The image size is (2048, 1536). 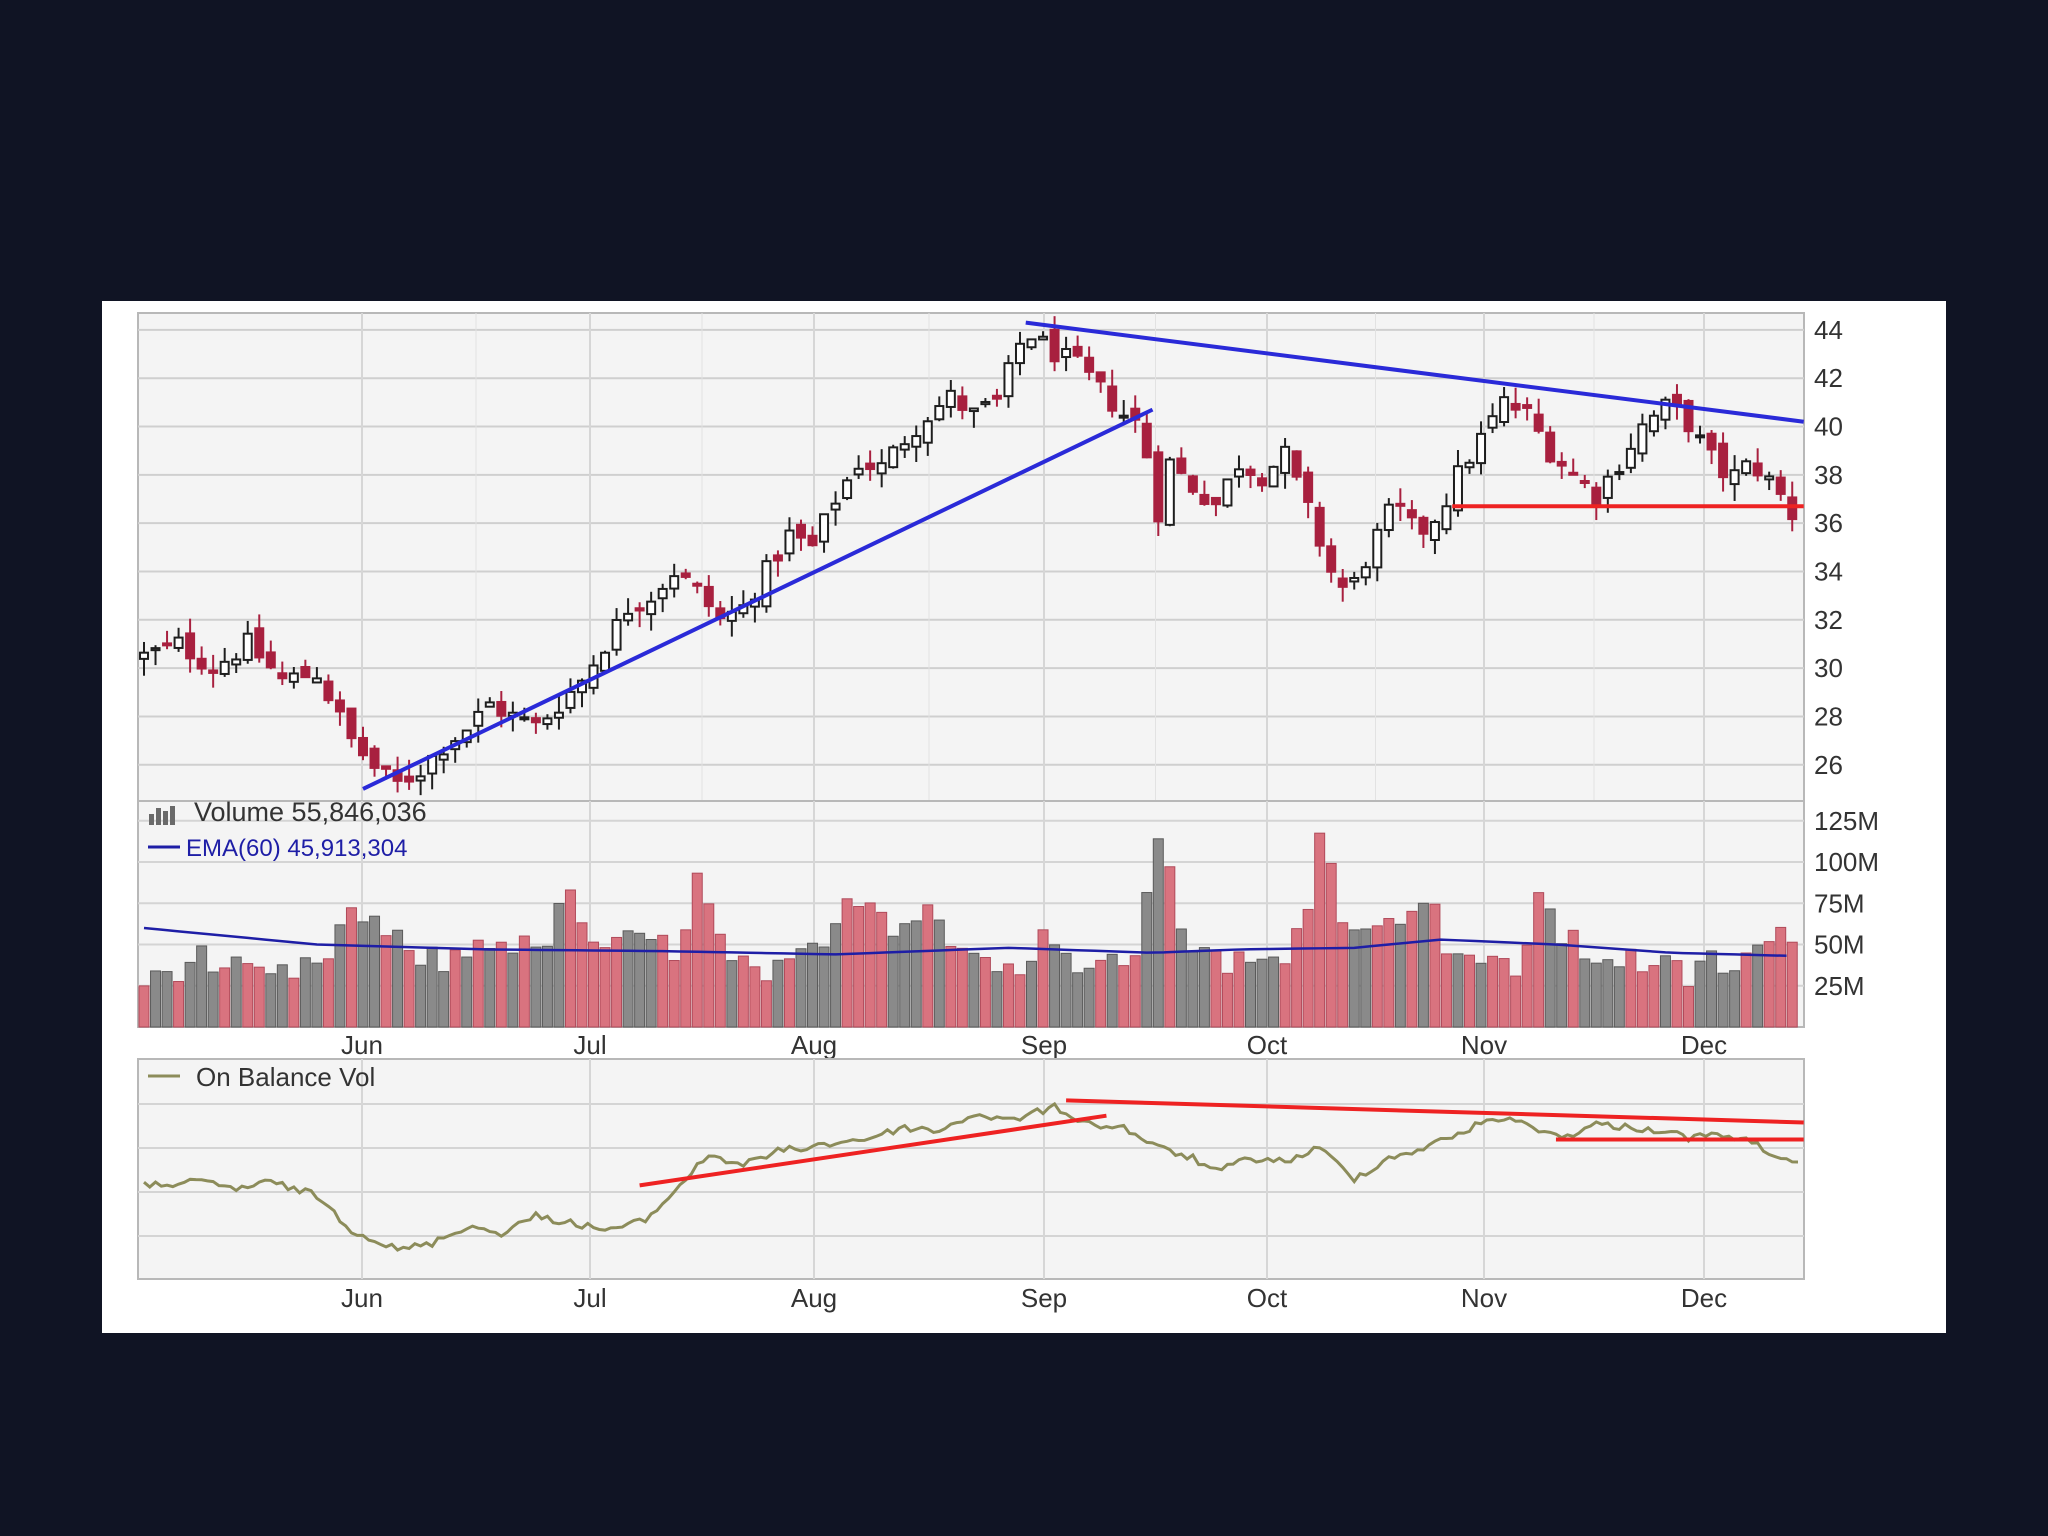 I want to click on volume-tick-label: 25M, so click(x=1839, y=986).